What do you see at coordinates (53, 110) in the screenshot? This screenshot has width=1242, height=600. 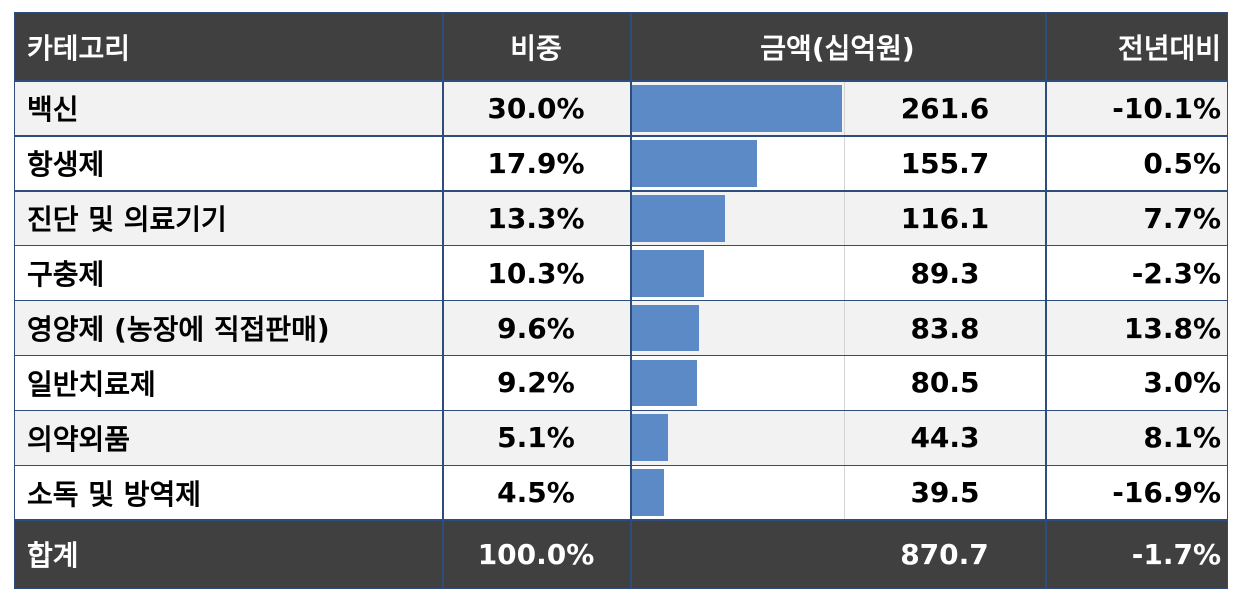 I see `category-label: 백신` at bounding box center [53, 110].